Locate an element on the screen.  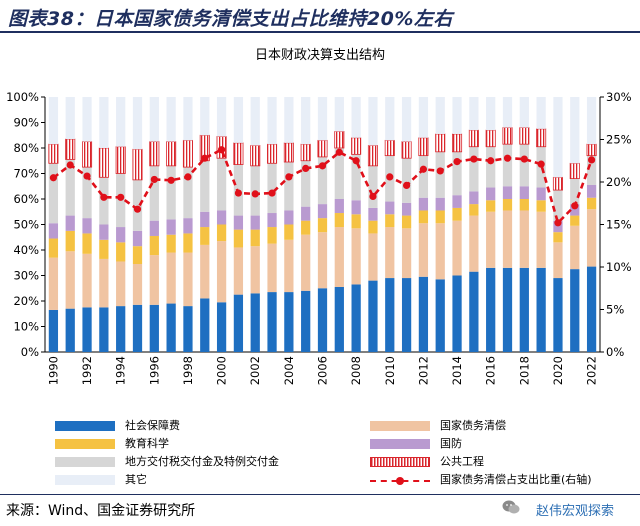
y-tick-label-left: 70% is located at coordinates (26, 174).